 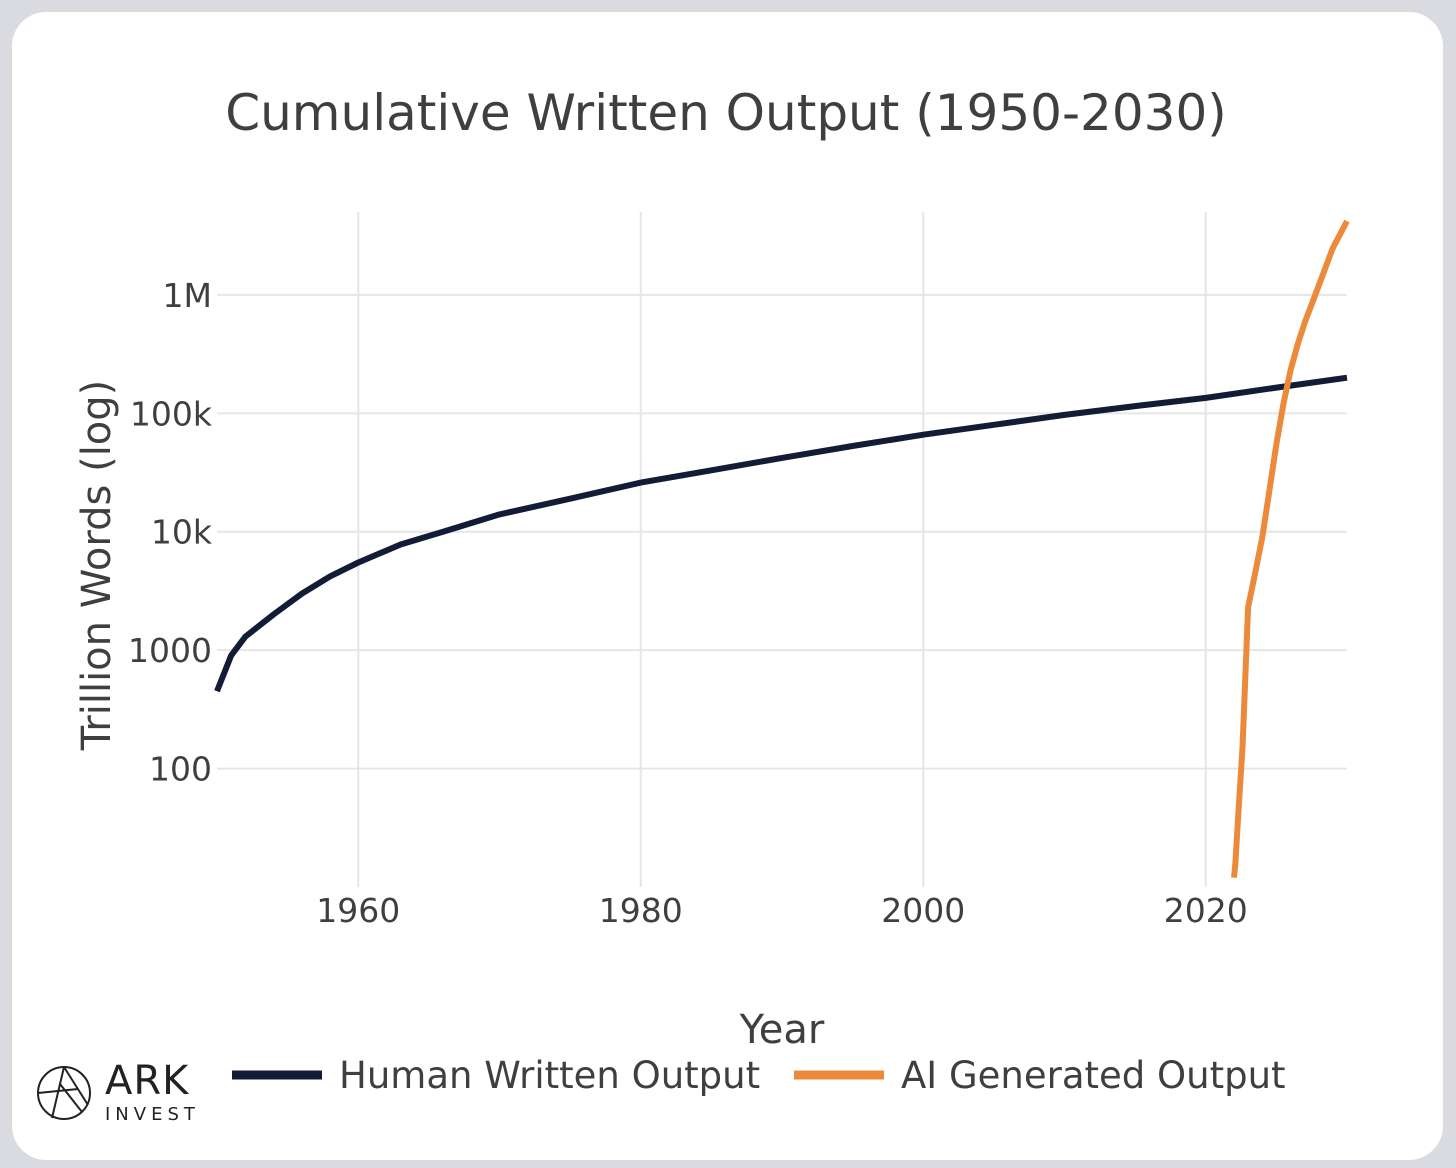 I want to click on y-tick-label: 1000, so click(x=170, y=650).